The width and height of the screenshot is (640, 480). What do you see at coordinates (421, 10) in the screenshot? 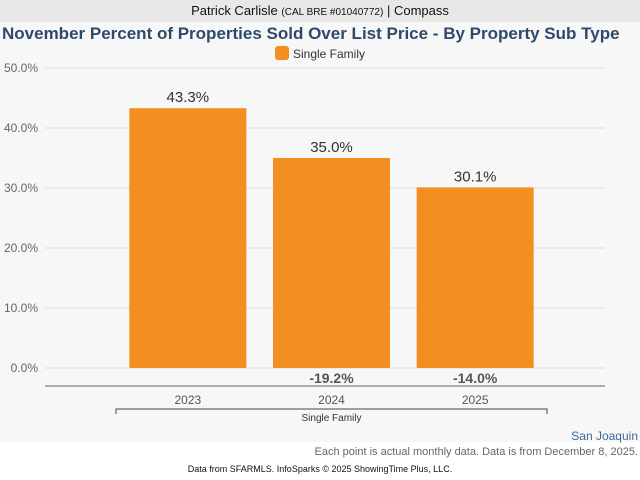
I see `brokerage-name: Compass` at bounding box center [421, 10].